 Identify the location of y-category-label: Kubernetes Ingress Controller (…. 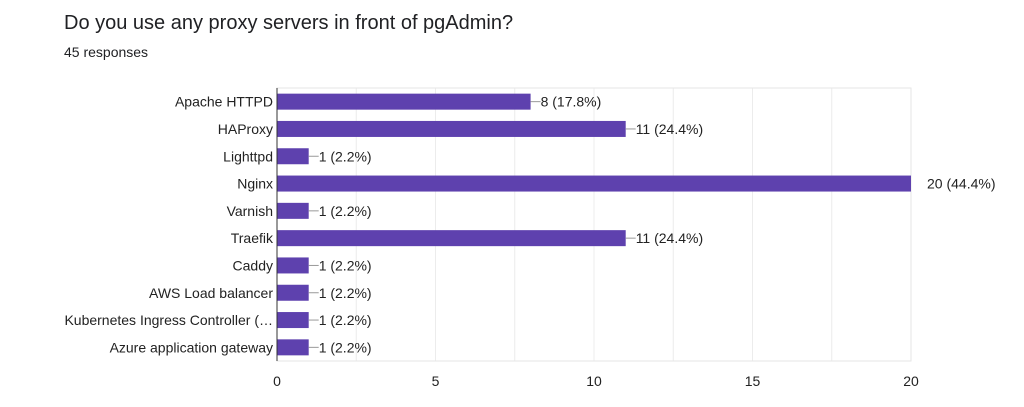
(168, 320).